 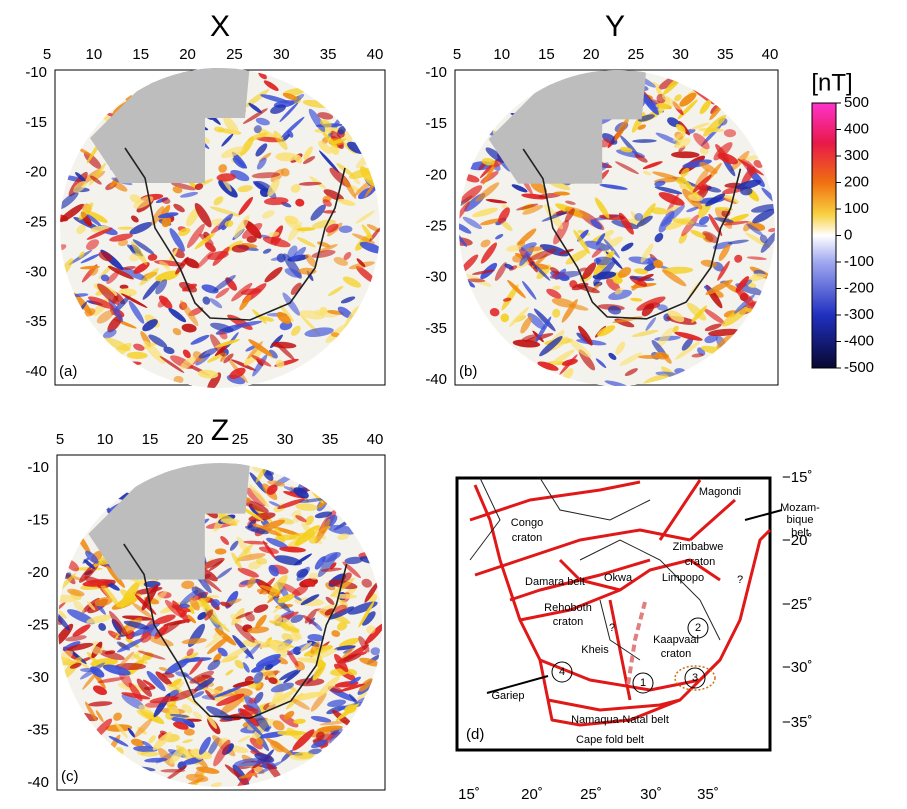 What do you see at coordinates (507, 696) in the screenshot?
I see `map-label: Gariep` at bounding box center [507, 696].